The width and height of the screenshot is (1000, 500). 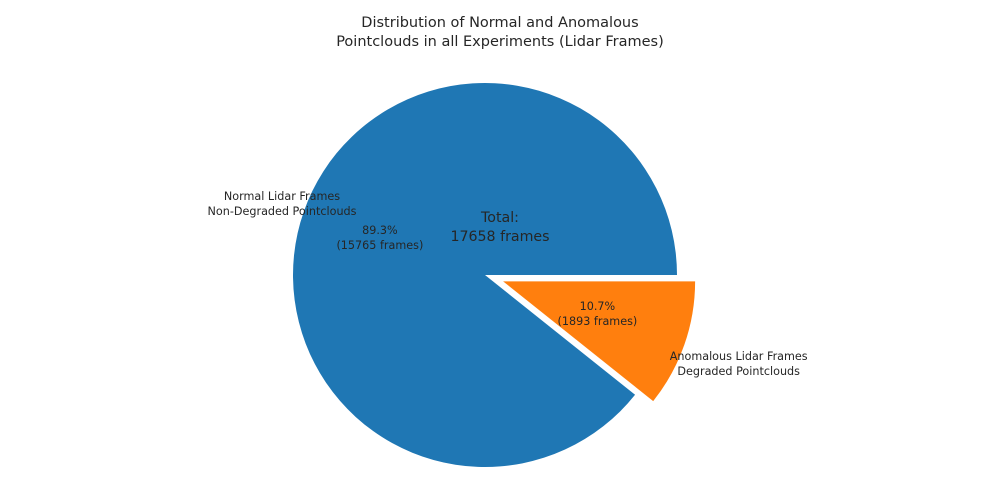 I want to click on slice-value-anomalous-lidar-frames: 10.7% (1893 frames), so click(x=597, y=314).